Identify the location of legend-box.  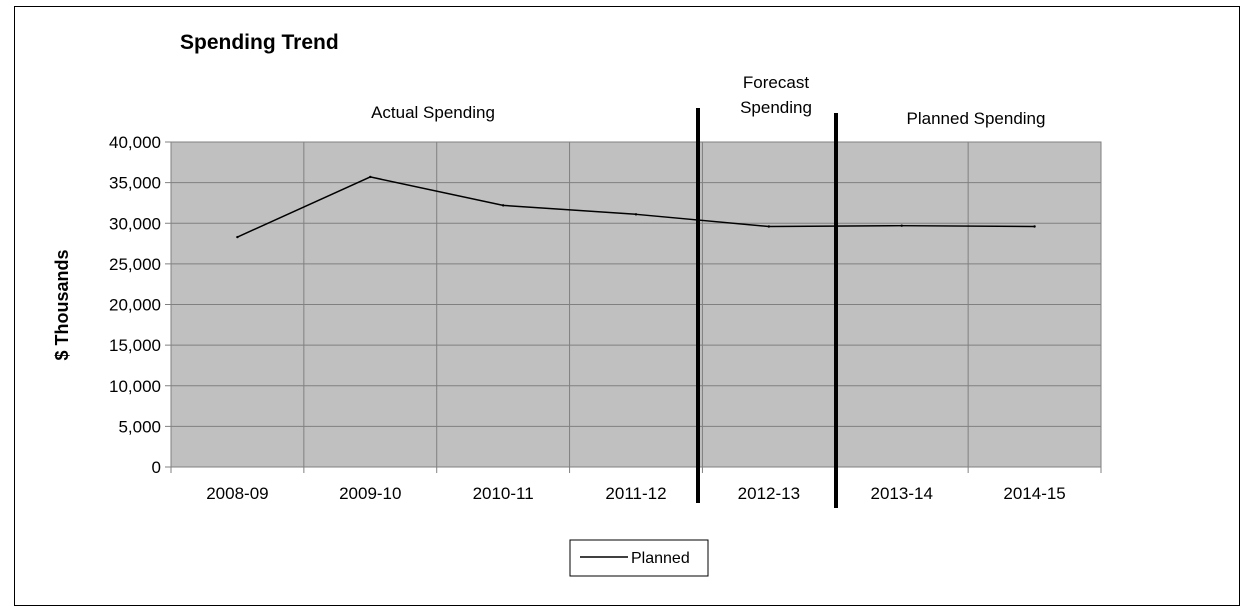
(639, 558).